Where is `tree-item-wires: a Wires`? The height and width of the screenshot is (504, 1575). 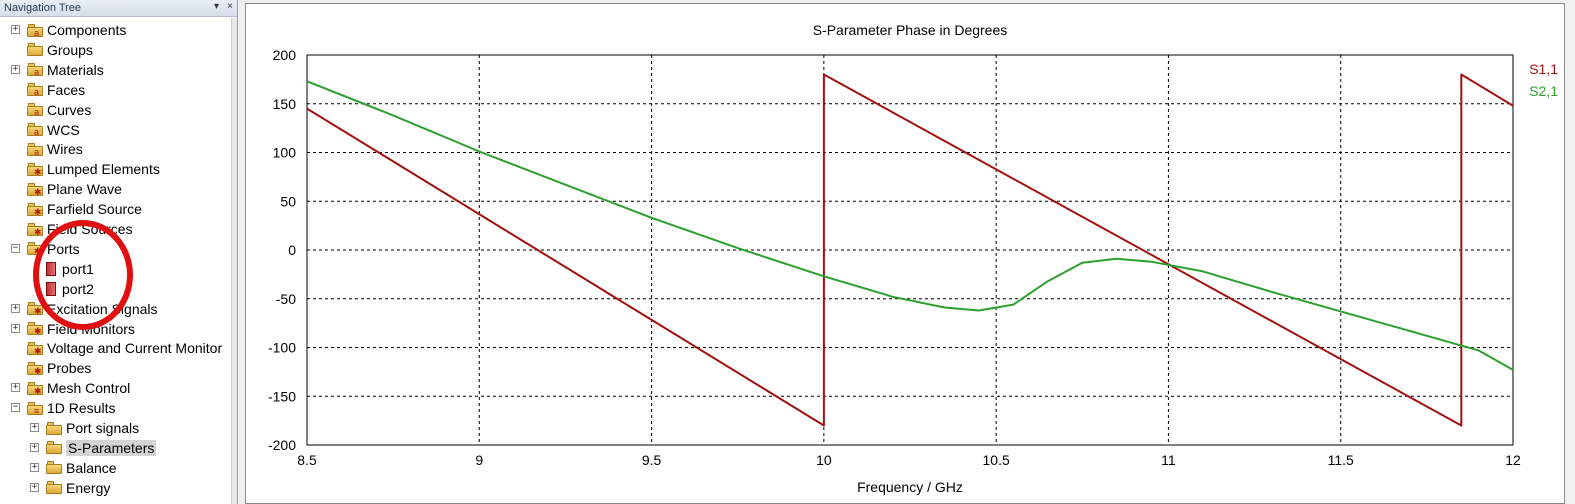 tree-item-wires: a Wires is located at coordinates (55, 149).